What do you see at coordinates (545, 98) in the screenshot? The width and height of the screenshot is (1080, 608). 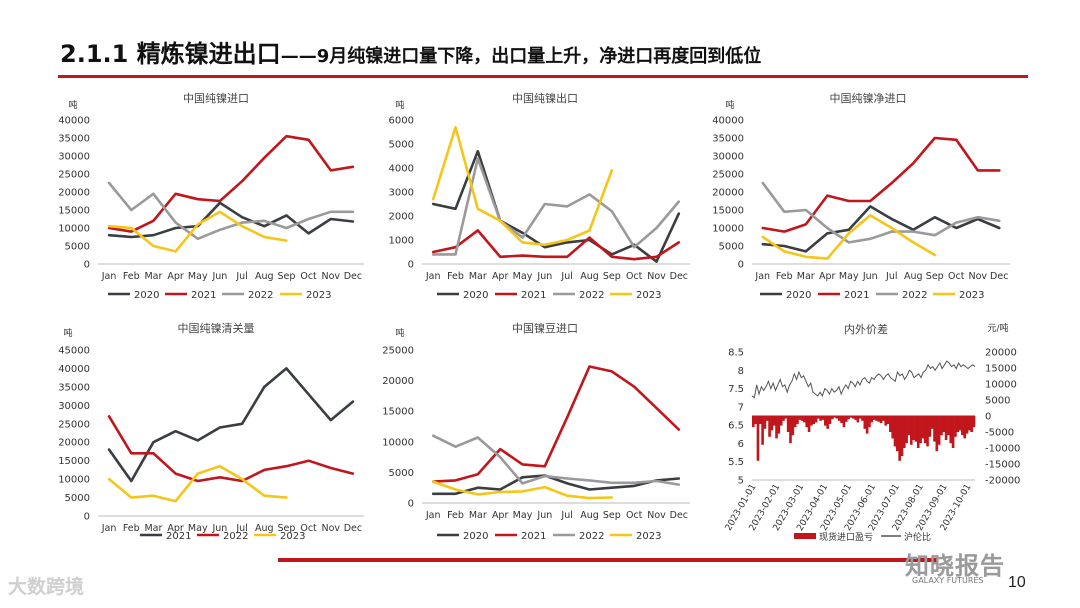 I see `chart-title-export: 中国纯镍出口` at bounding box center [545, 98].